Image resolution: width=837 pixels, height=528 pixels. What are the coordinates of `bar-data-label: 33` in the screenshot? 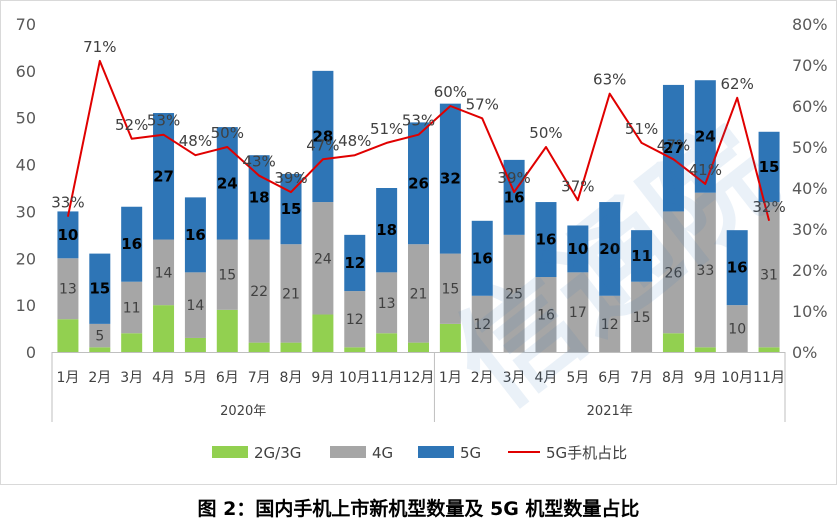 It's located at (705, 271).